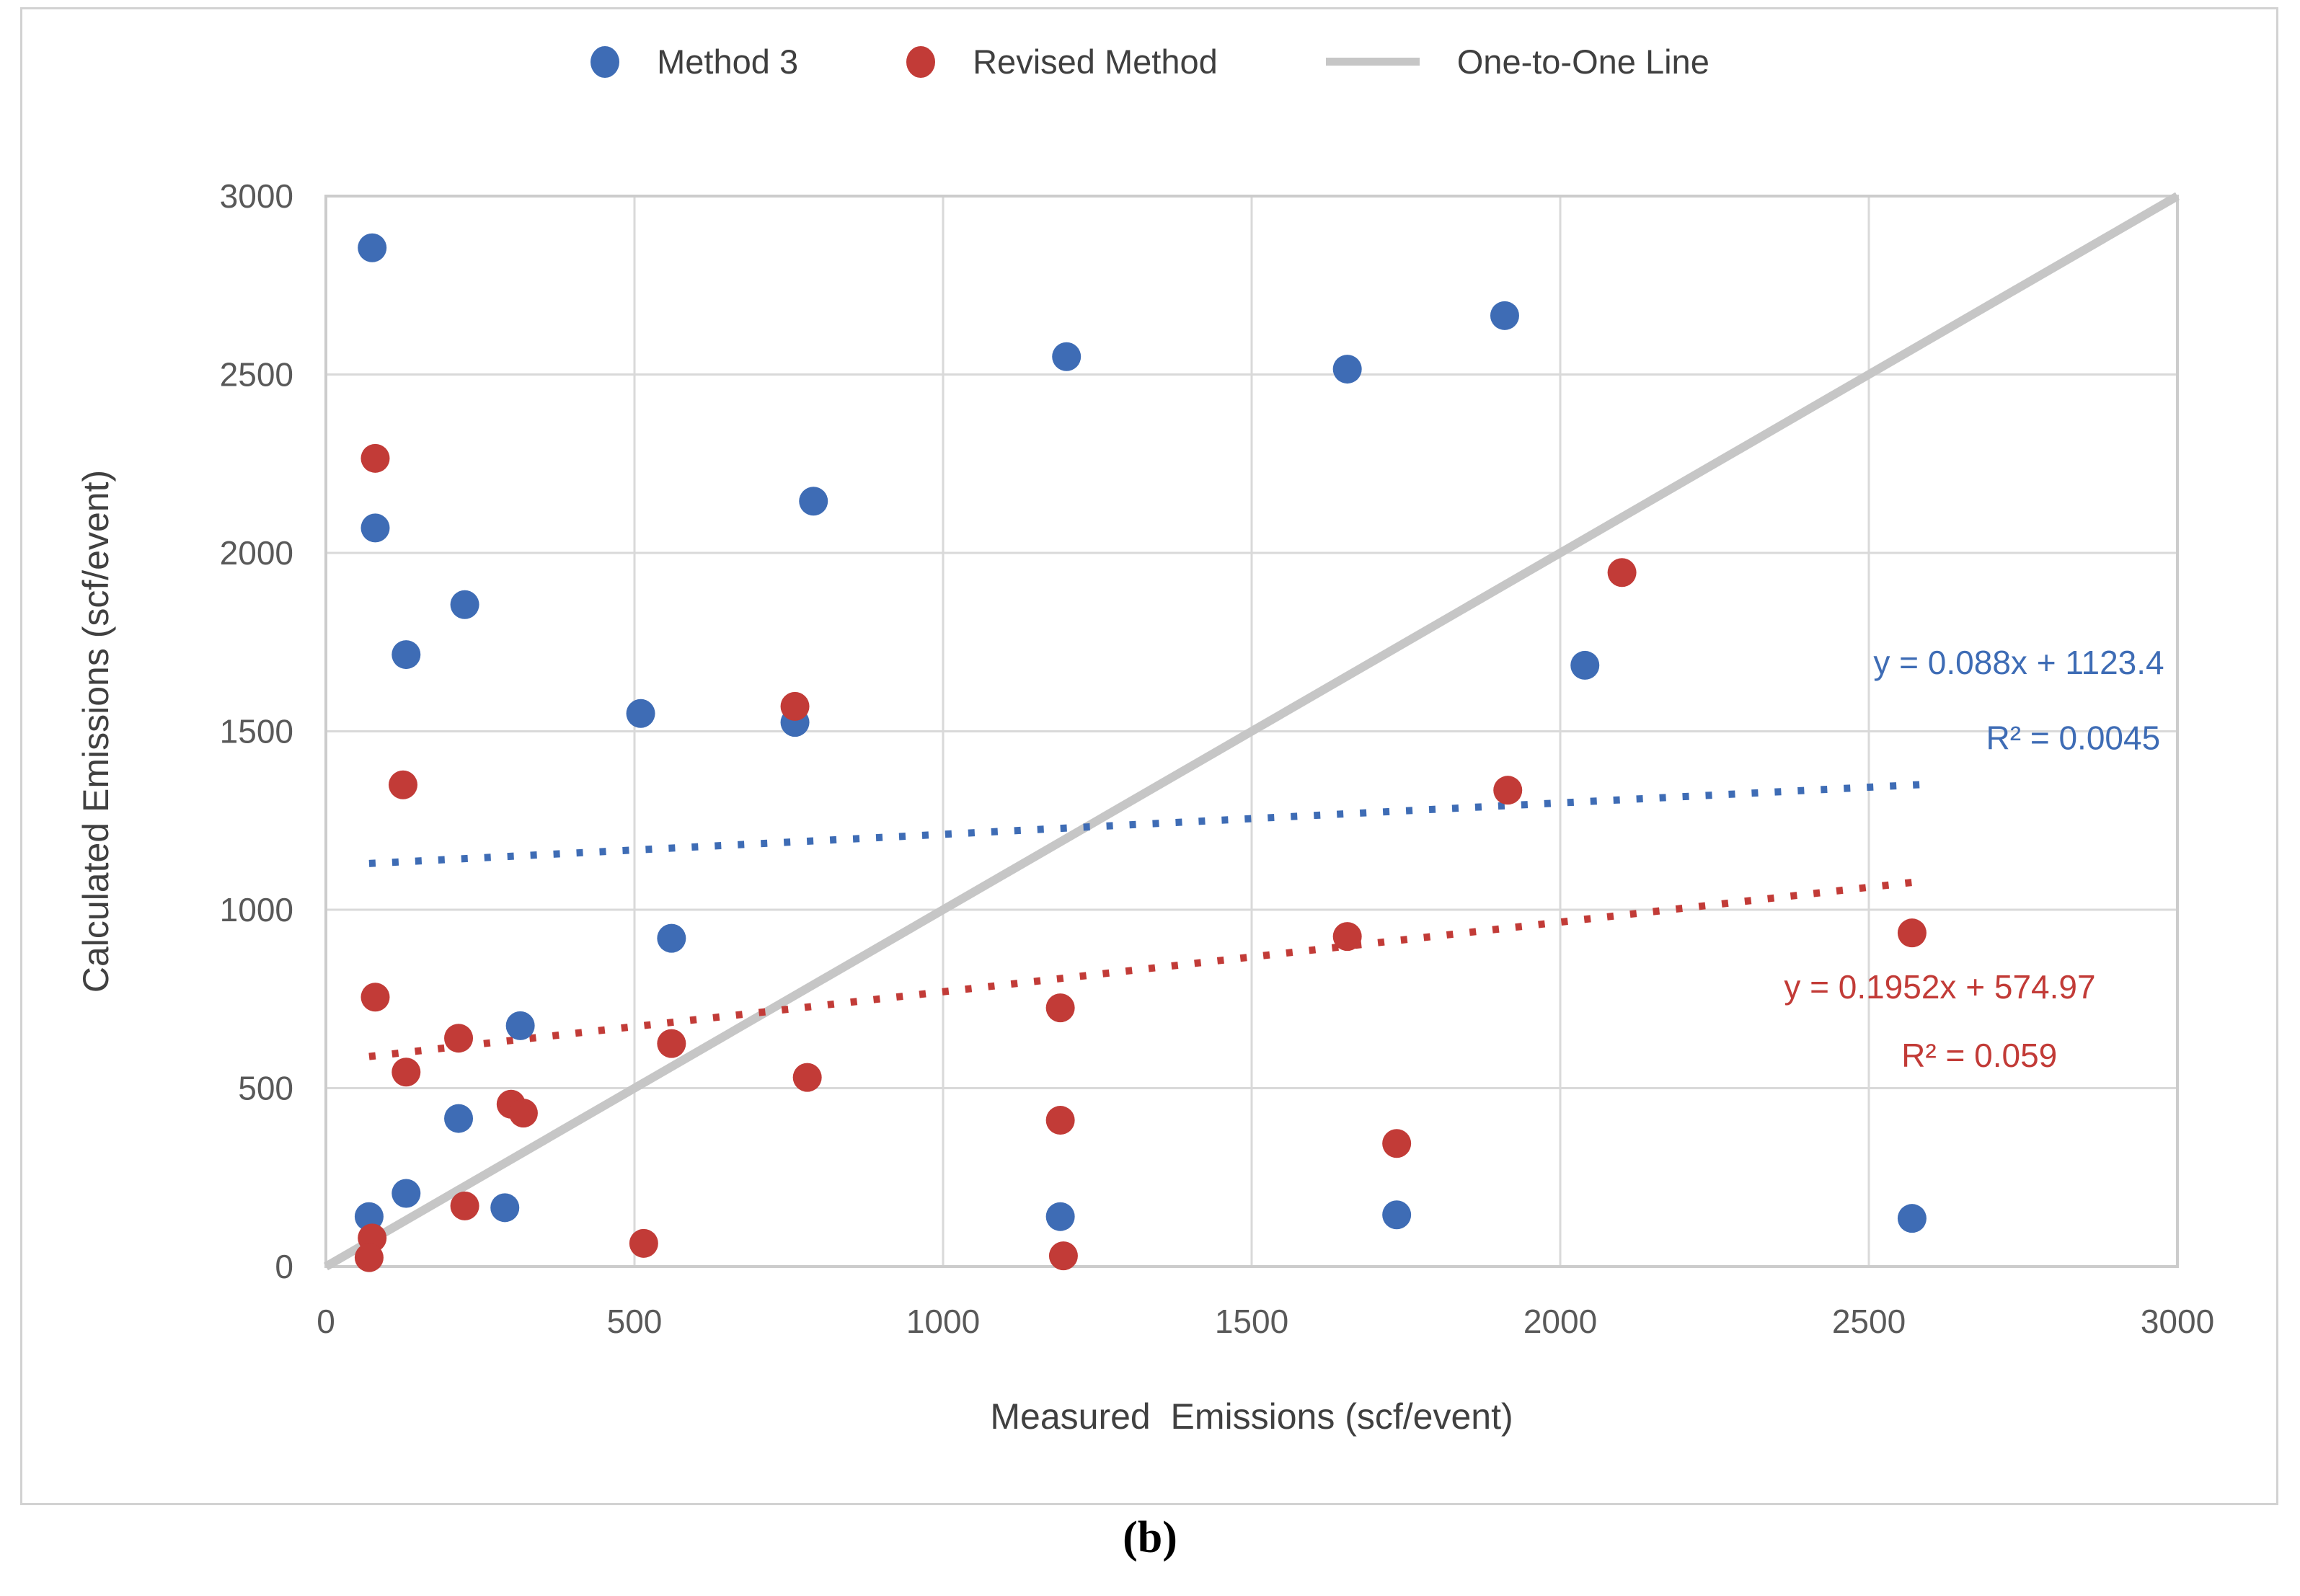 The image size is (2300, 1596). Describe the element at coordinates (256, 375) in the screenshot. I see `y-tick-label: 2500` at that location.